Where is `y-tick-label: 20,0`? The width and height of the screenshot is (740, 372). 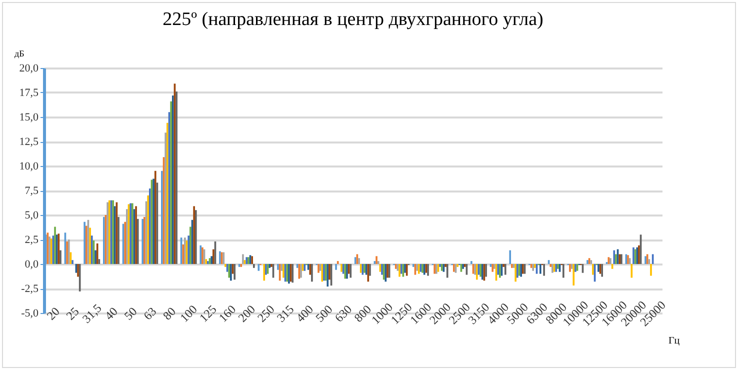 y-tick-label: 20,0 is located at coordinates (29, 68).